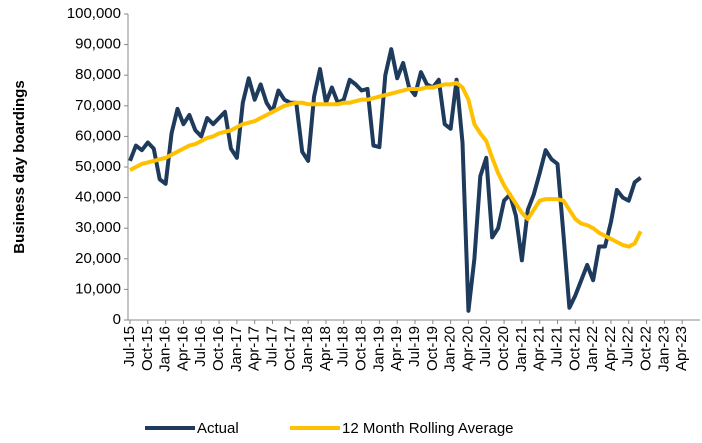 This screenshot has width=702, height=443. Describe the element at coordinates (19, 166) in the screenshot. I see `y-axis-title: Business day boardings` at that location.